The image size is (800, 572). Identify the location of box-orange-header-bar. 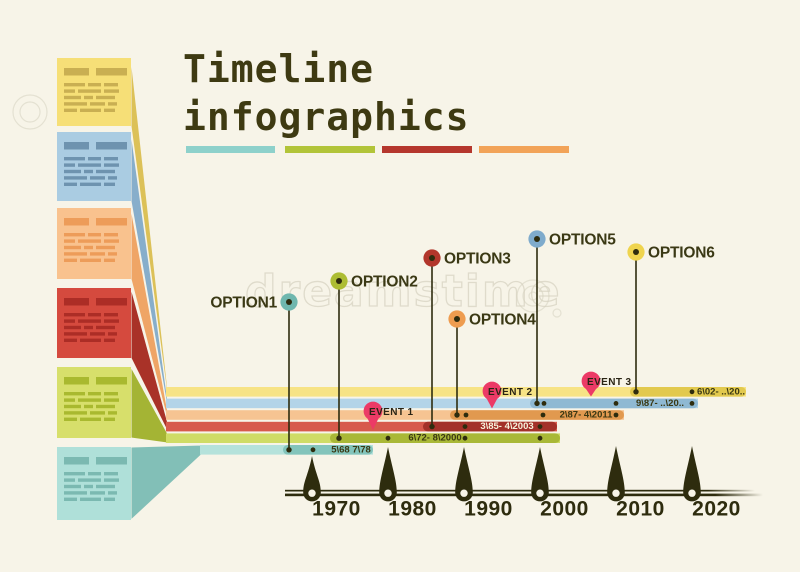
(76, 222).